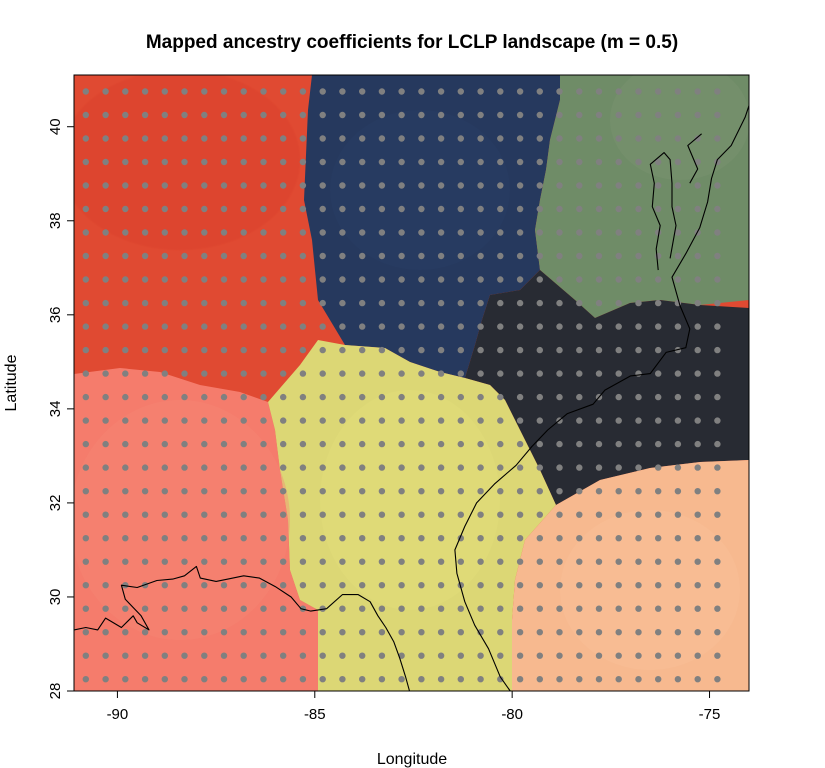 This screenshot has height=768, width=825. I want to click on x-tick-label: -75, so click(710, 714).